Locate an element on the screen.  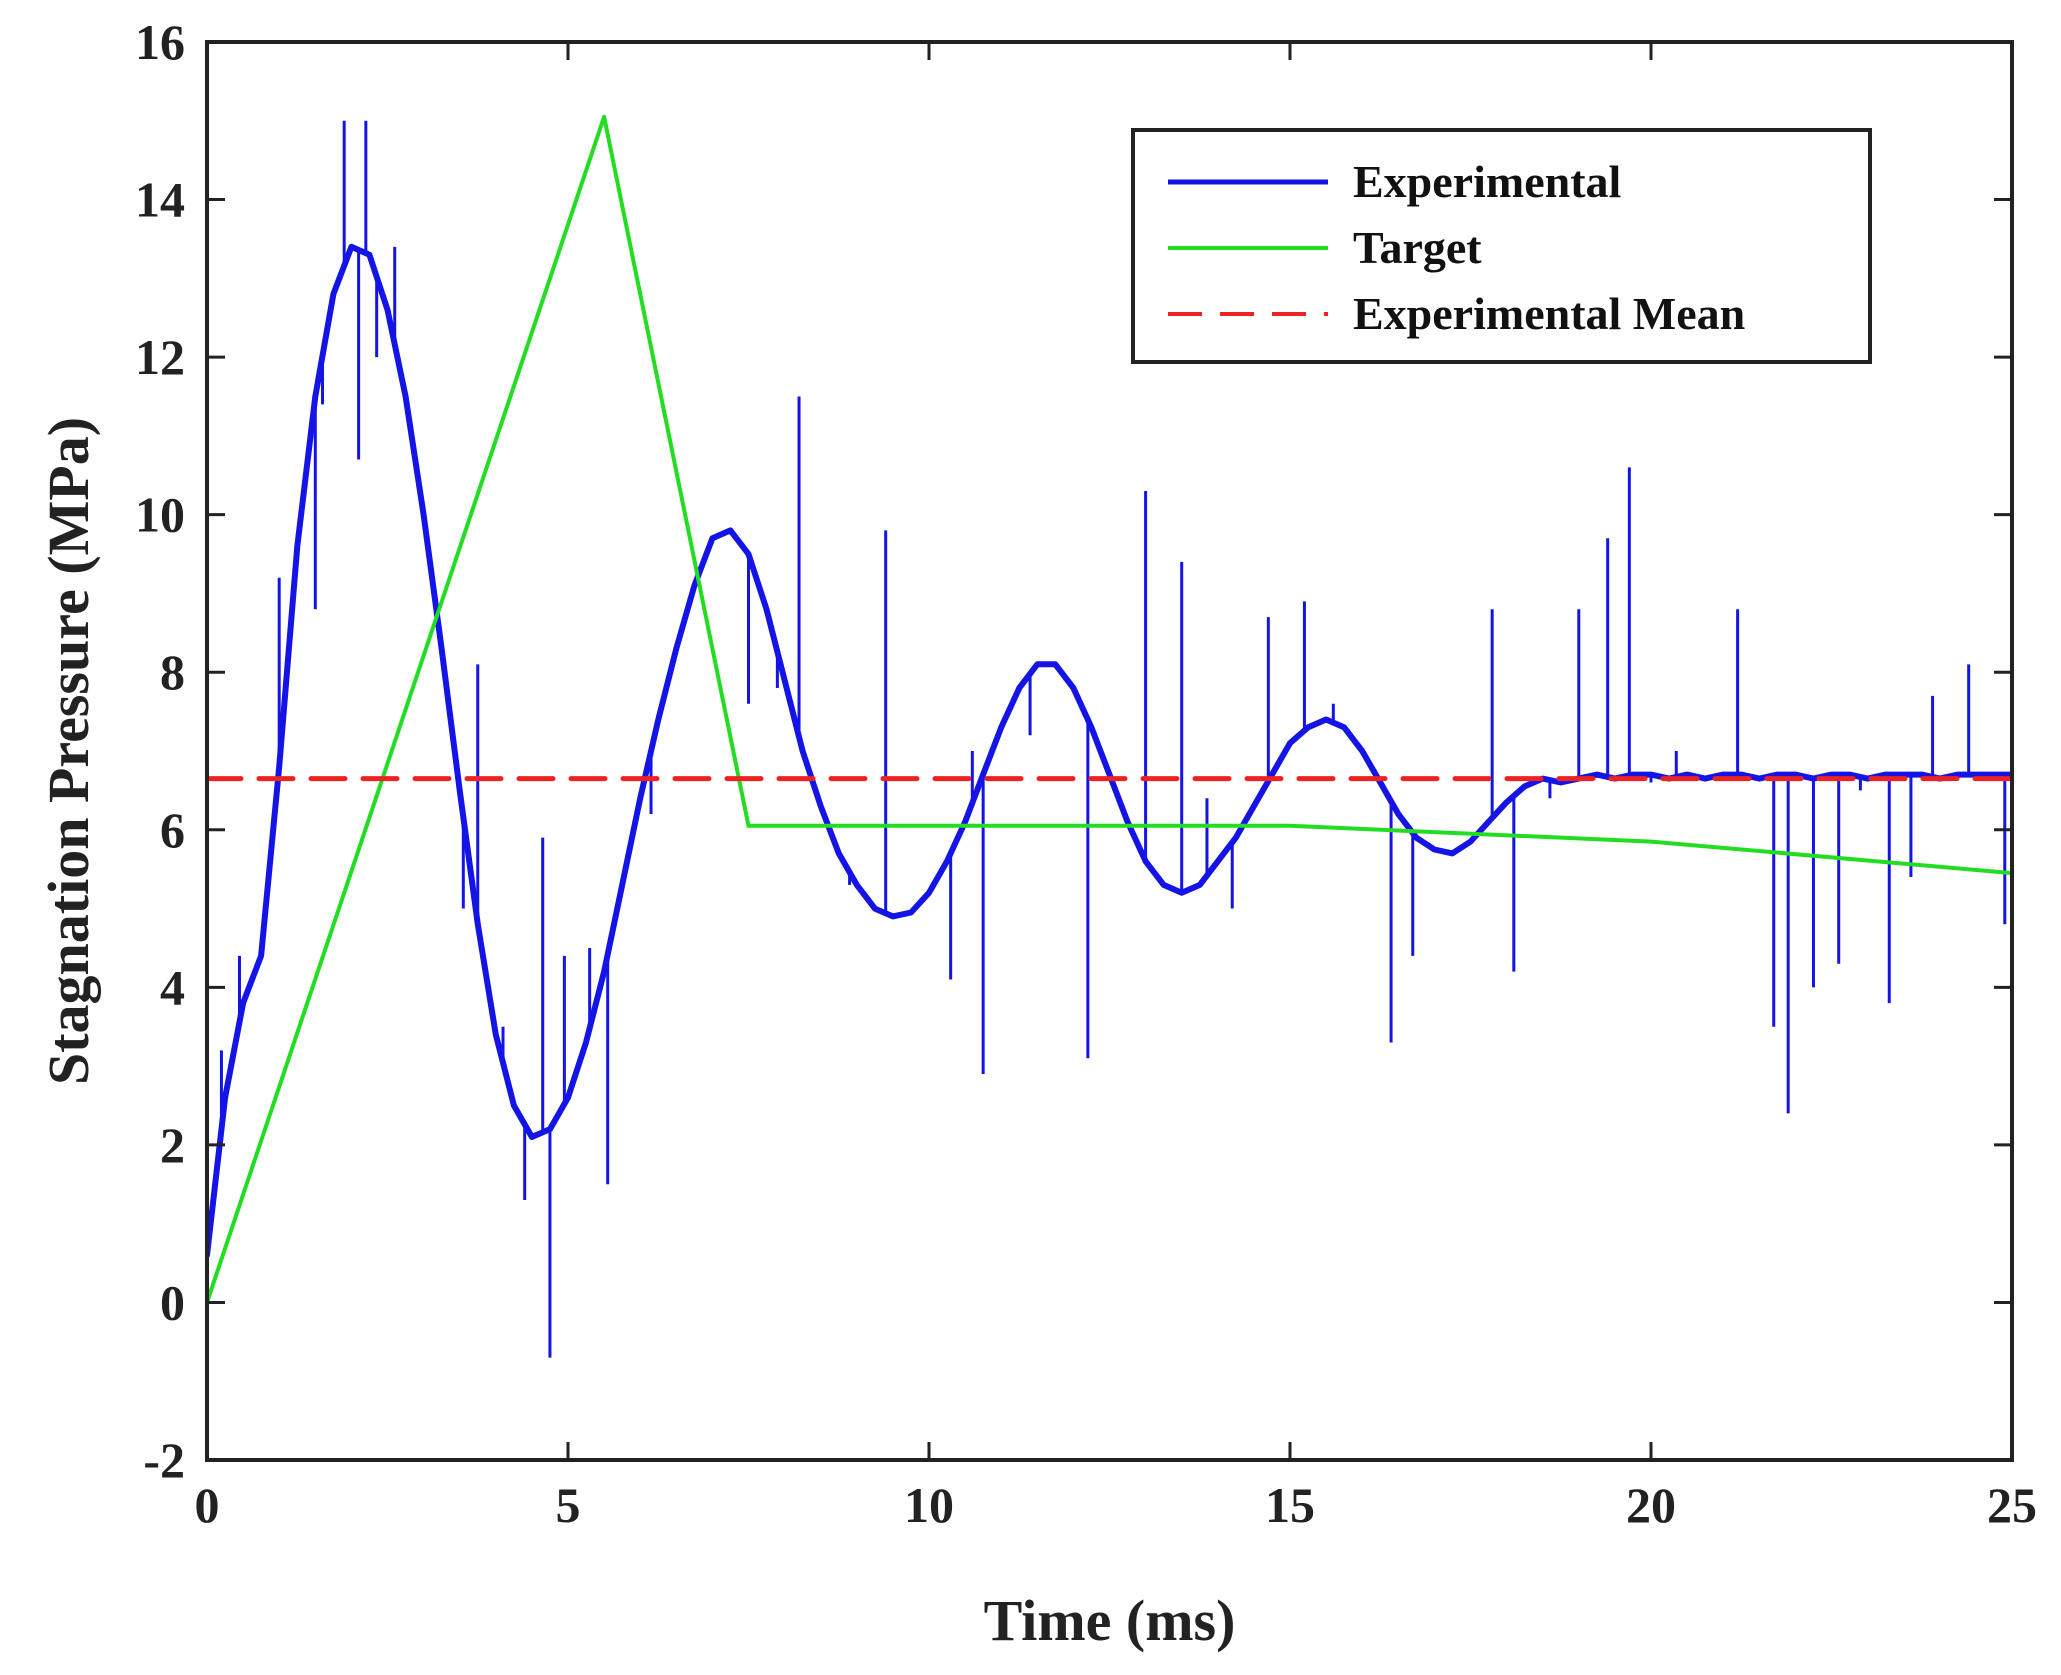
y-tick-label: 2 is located at coordinates (172, 1145).